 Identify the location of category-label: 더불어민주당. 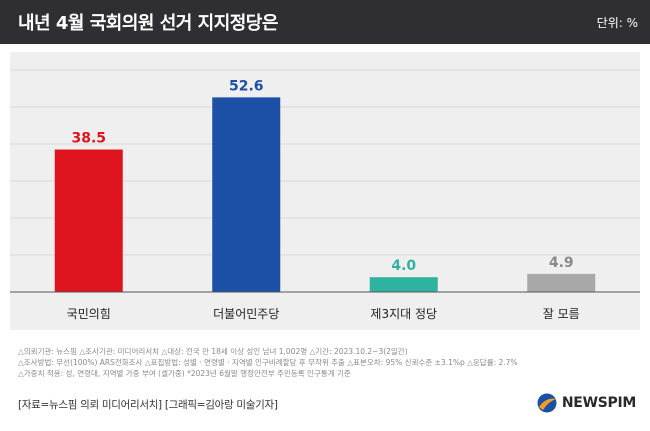
(246, 314).